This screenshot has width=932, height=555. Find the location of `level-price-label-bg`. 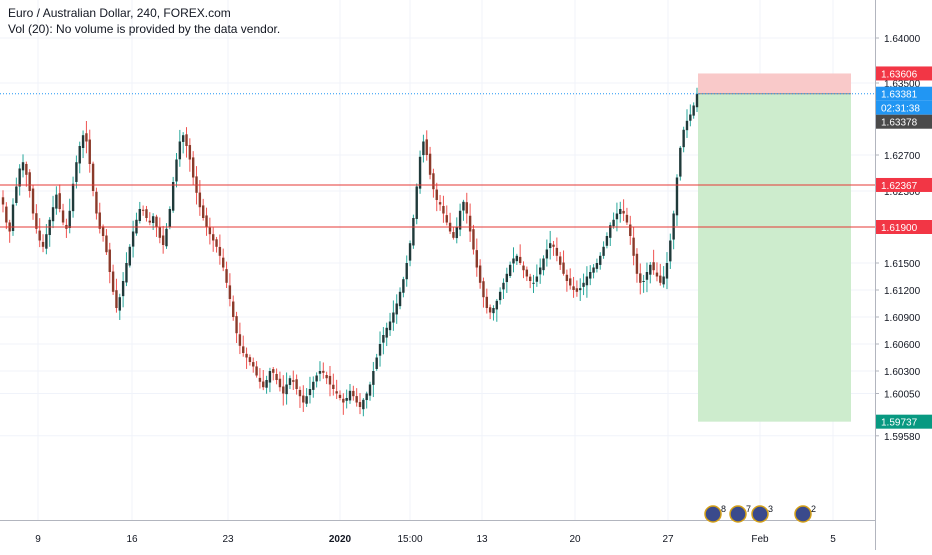

level-price-label-bg is located at coordinates (904, 227).